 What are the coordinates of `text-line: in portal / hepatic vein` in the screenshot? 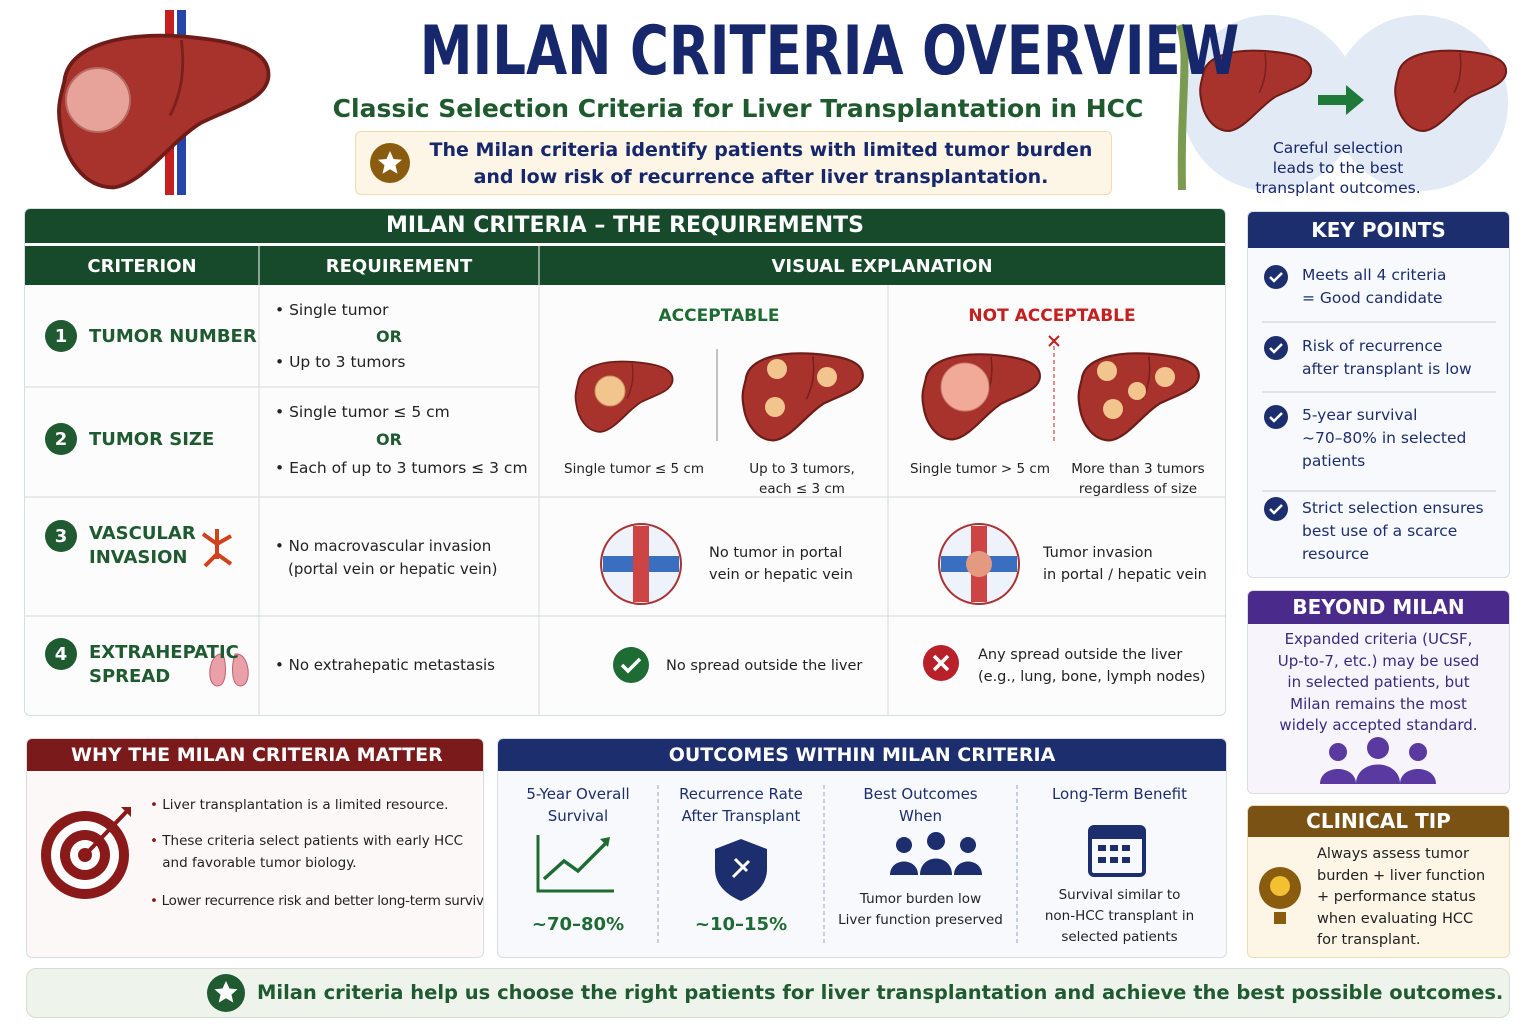 It's located at (1125, 575).